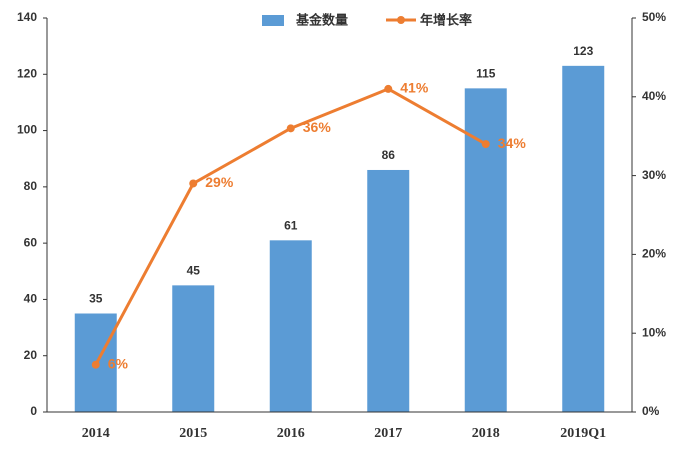 The width and height of the screenshot is (681, 450). I want to click on legend-swatch-dot, so click(401, 20).